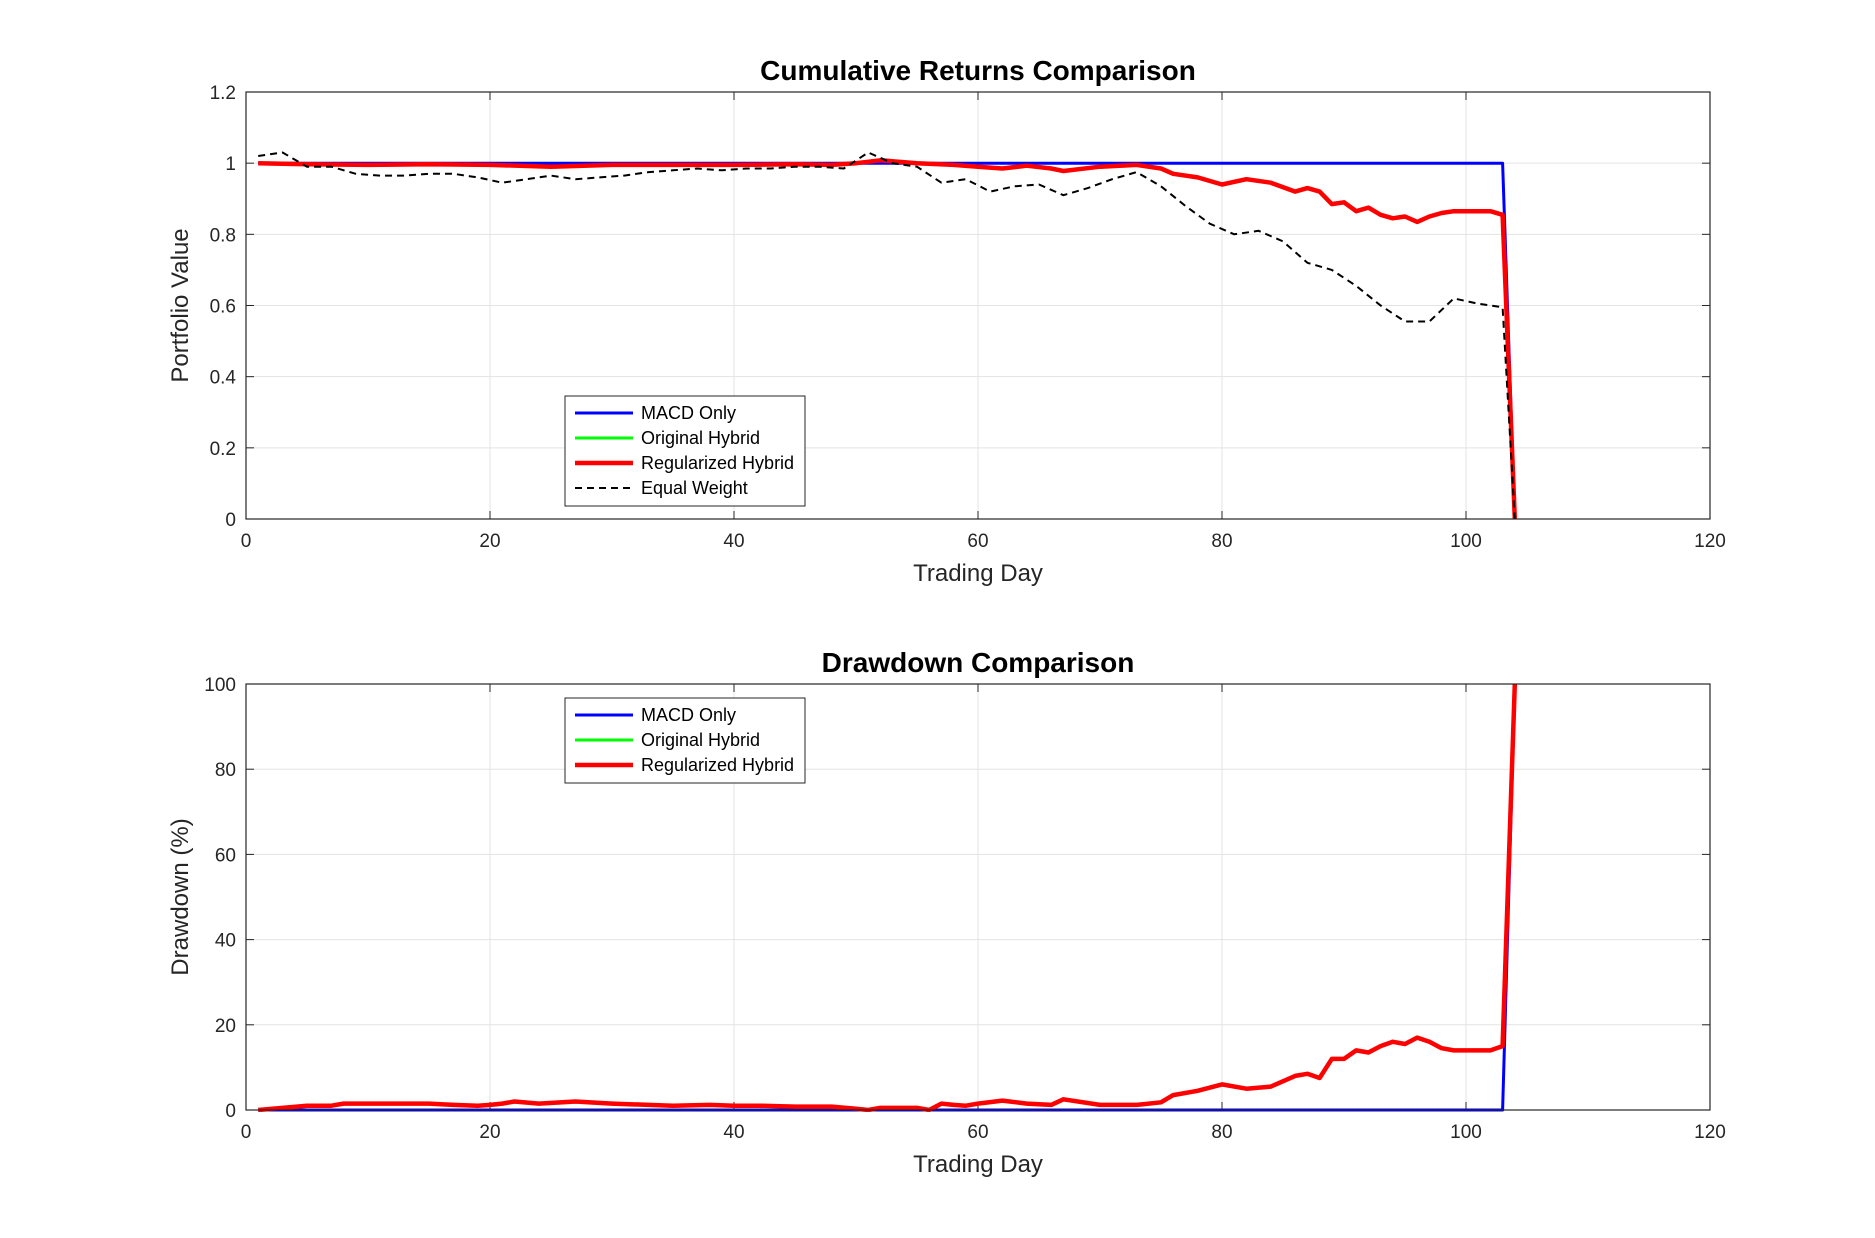  What do you see at coordinates (230, 164) in the screenshot?
I see `y-tick-label: 1` at bounding box center [230, 164].